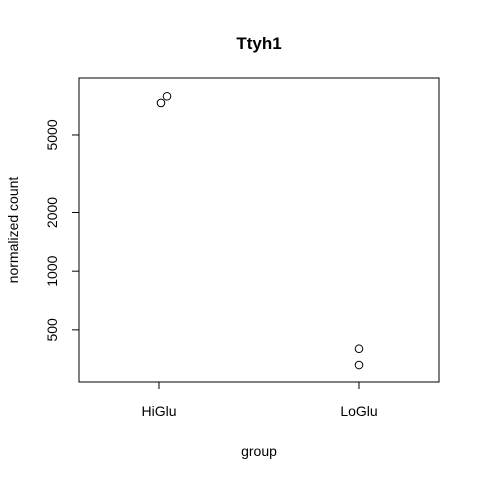 This screenshot has height=480, width=480. I want to click on y-tick-label: 5000, so click(52, 134).